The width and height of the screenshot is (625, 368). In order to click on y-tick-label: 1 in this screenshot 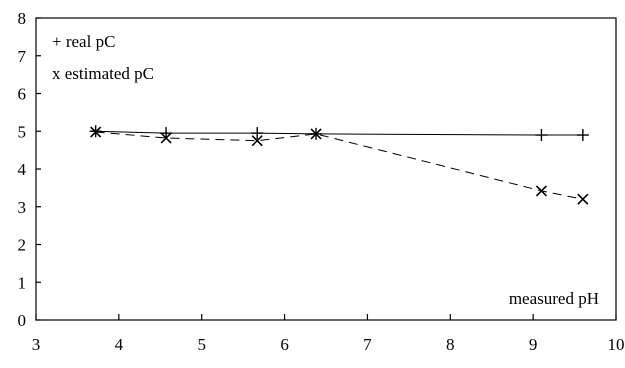, I will do `click(22, 282)`.